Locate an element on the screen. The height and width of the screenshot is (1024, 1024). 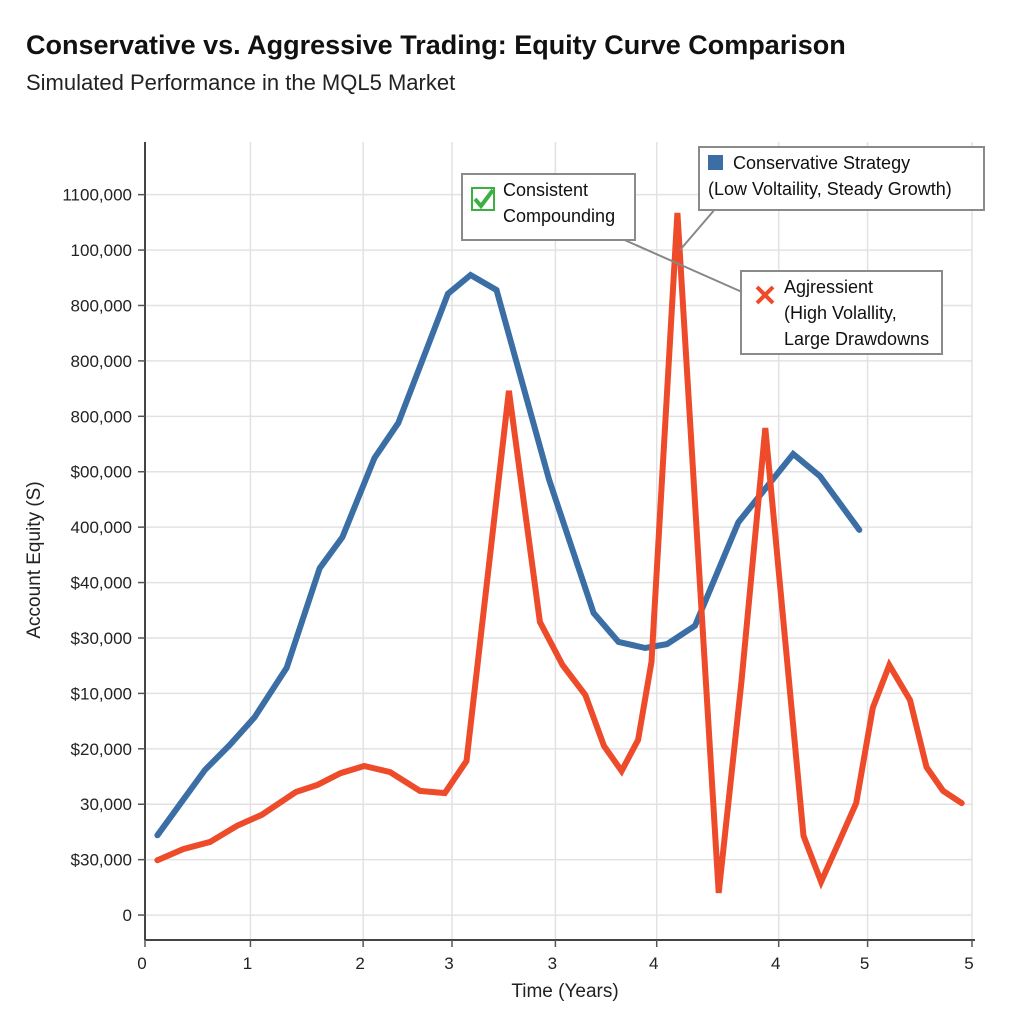
legend-label: Agjressient is located at coordinates (829, 287).